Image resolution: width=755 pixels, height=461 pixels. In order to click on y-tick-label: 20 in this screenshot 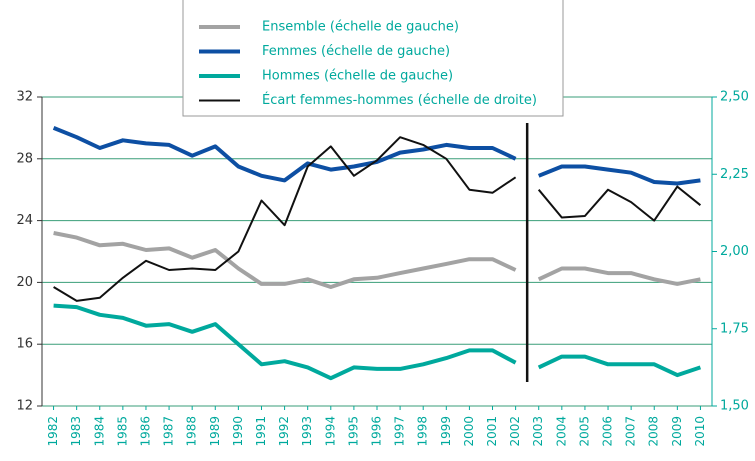, I will do `click(24, 282)`.